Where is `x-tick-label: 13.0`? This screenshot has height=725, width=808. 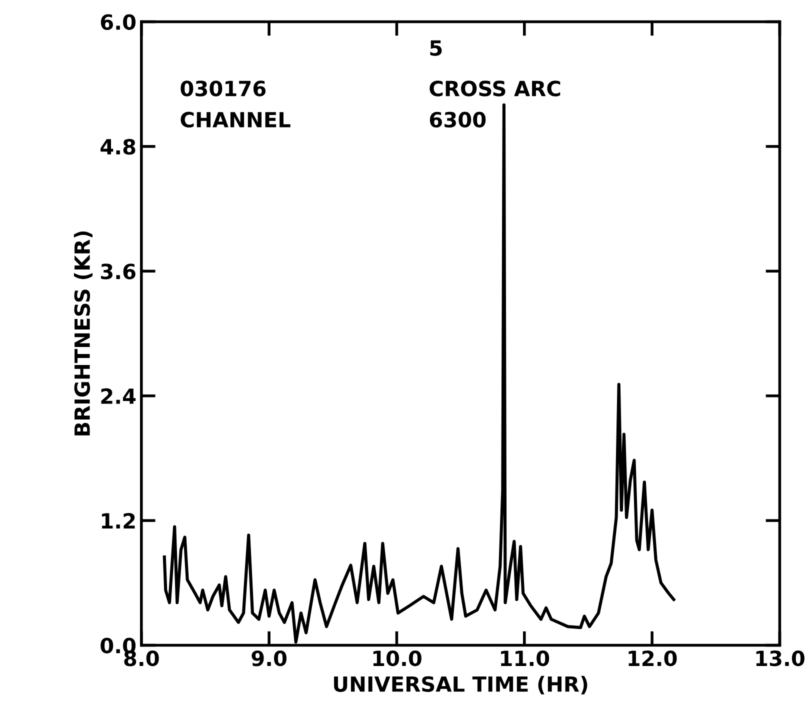 x-tick-label: 13.0 is located at coordinates (780, 658).